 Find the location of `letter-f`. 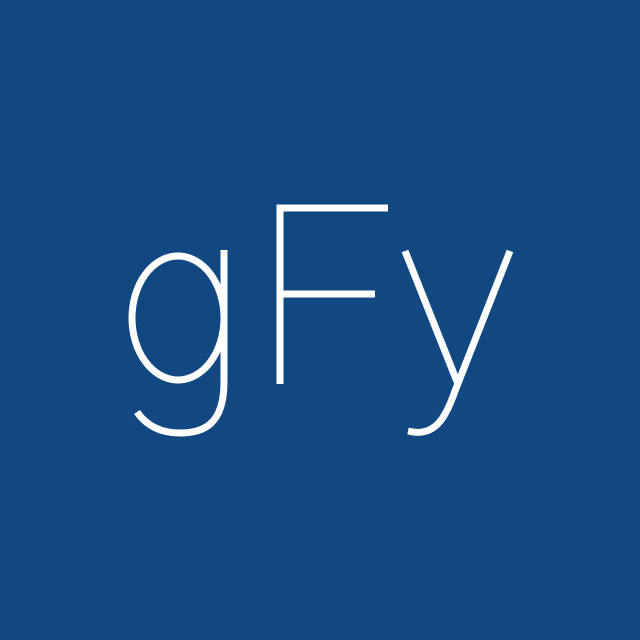

letter-f is located at coordinates (332, 294).